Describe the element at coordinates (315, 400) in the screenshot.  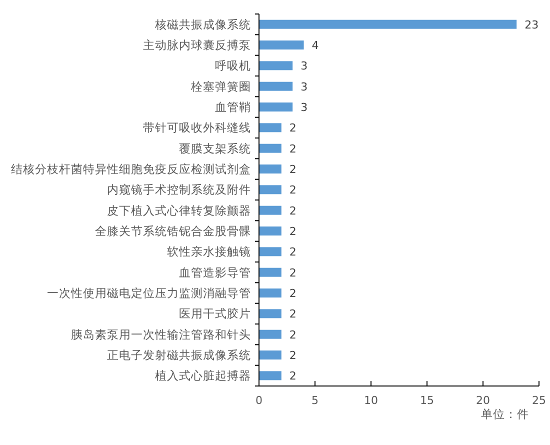
I see `x-tick-label: 5` at that location.